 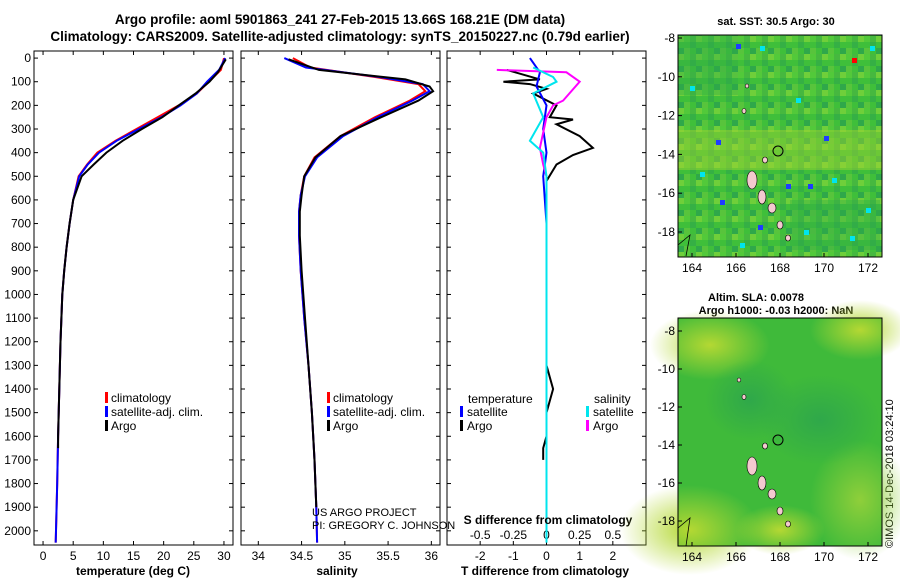 I want to click on x-tick-label: 2, so click(x=612, y=556).